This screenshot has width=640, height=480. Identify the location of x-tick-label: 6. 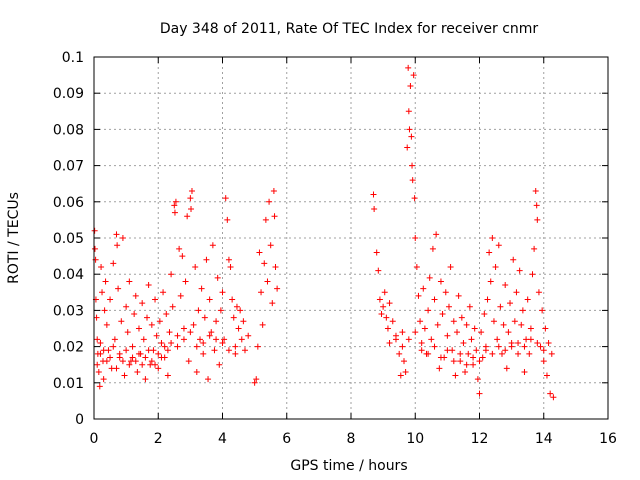
(286, 439).